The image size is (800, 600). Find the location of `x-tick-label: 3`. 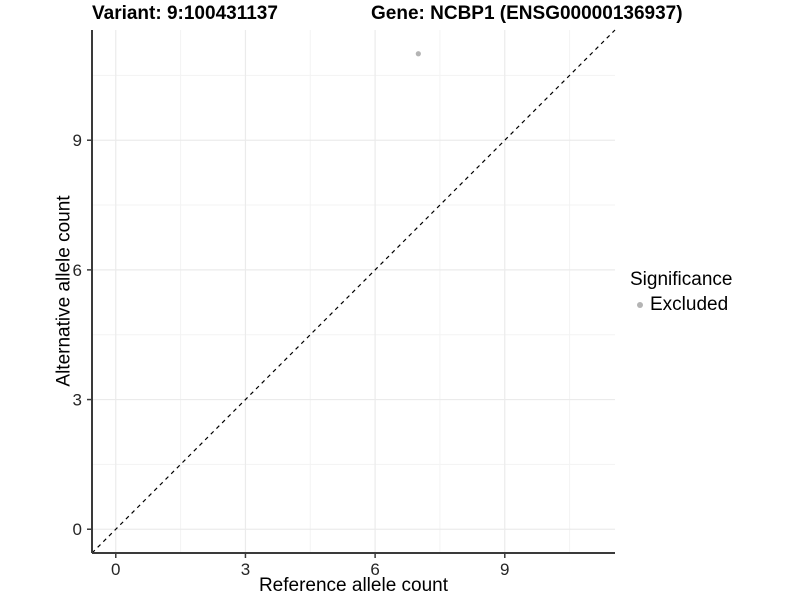

x-tick-label: 3 is located at coordinates (245, 569).